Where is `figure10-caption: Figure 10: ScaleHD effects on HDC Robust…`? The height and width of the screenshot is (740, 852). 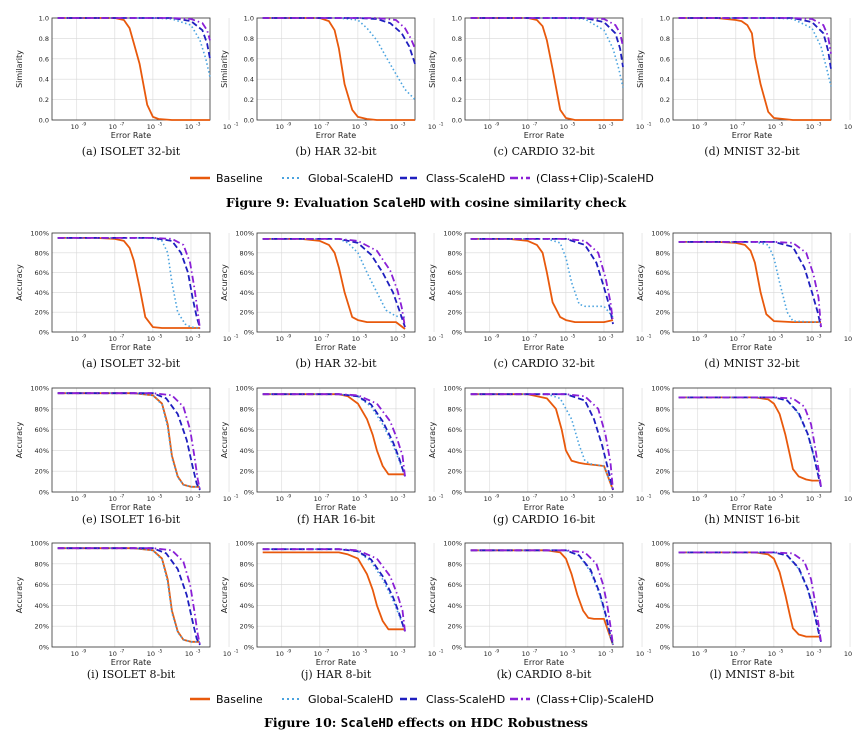
figure10-caption: Figure 10: ScaleHD effects on HDC Robust… is located at coordinates (426, 722).